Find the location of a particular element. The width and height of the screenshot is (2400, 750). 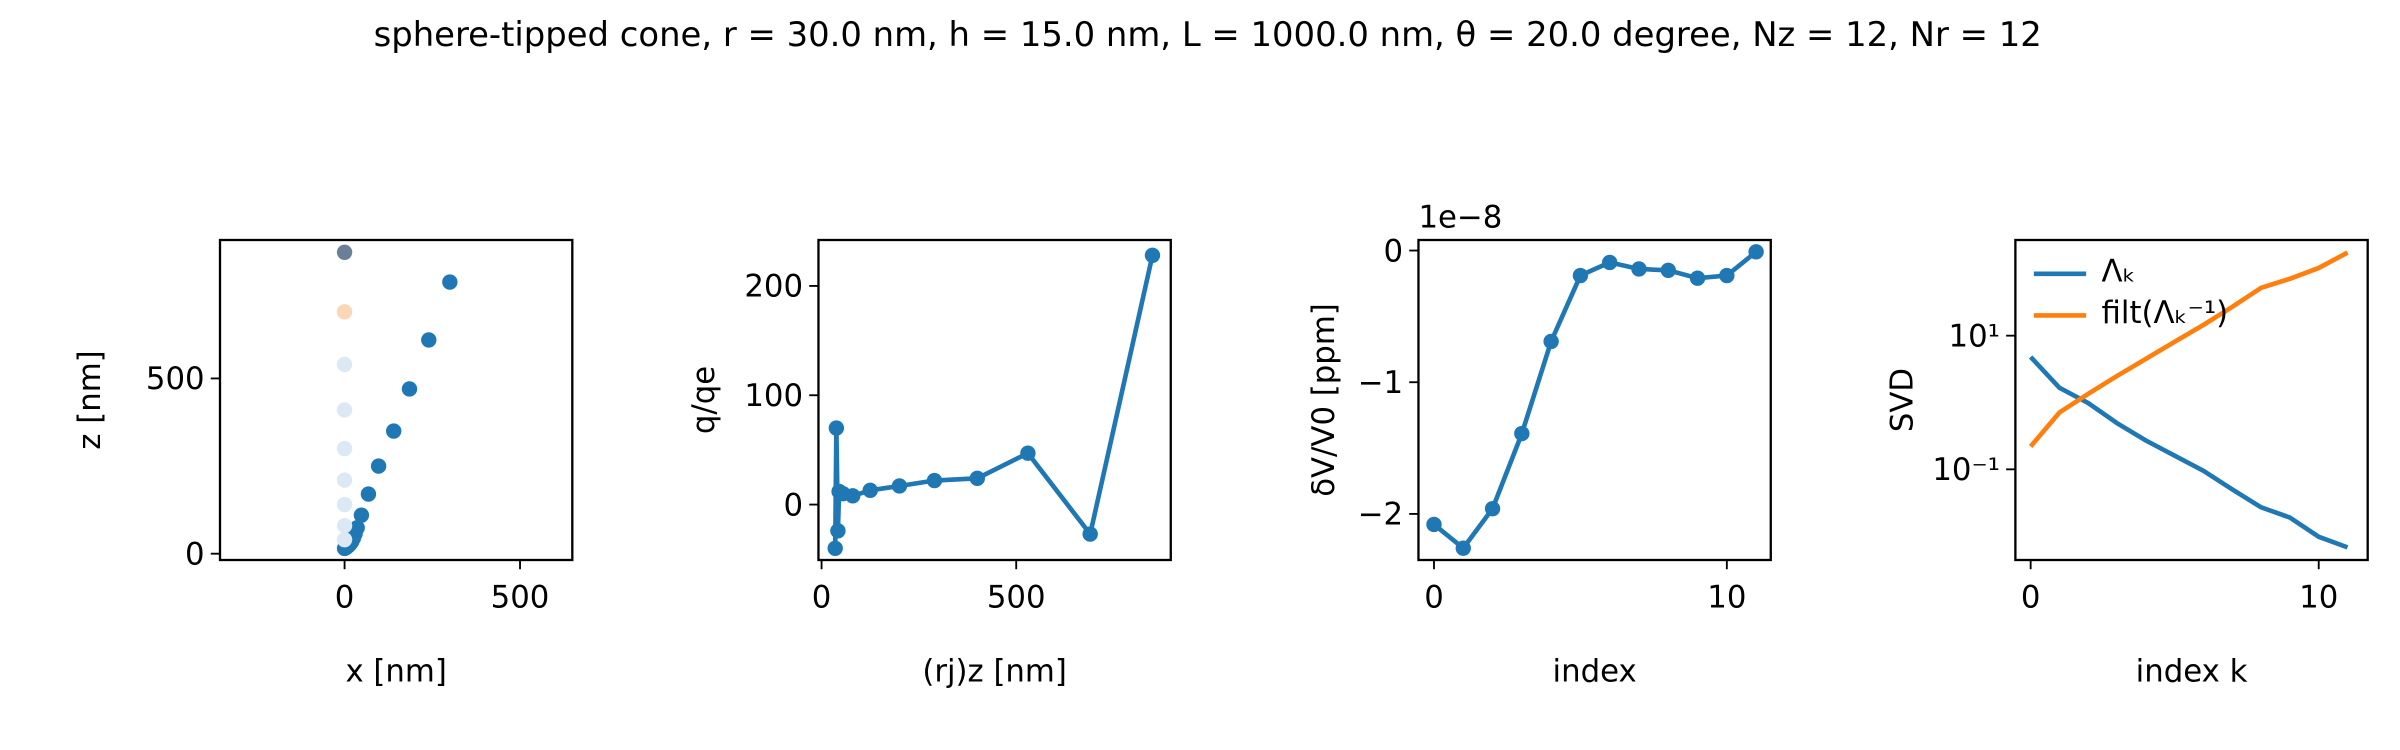

y-tick-label: 10⁻¹ is located at coordinates (1966, 470).